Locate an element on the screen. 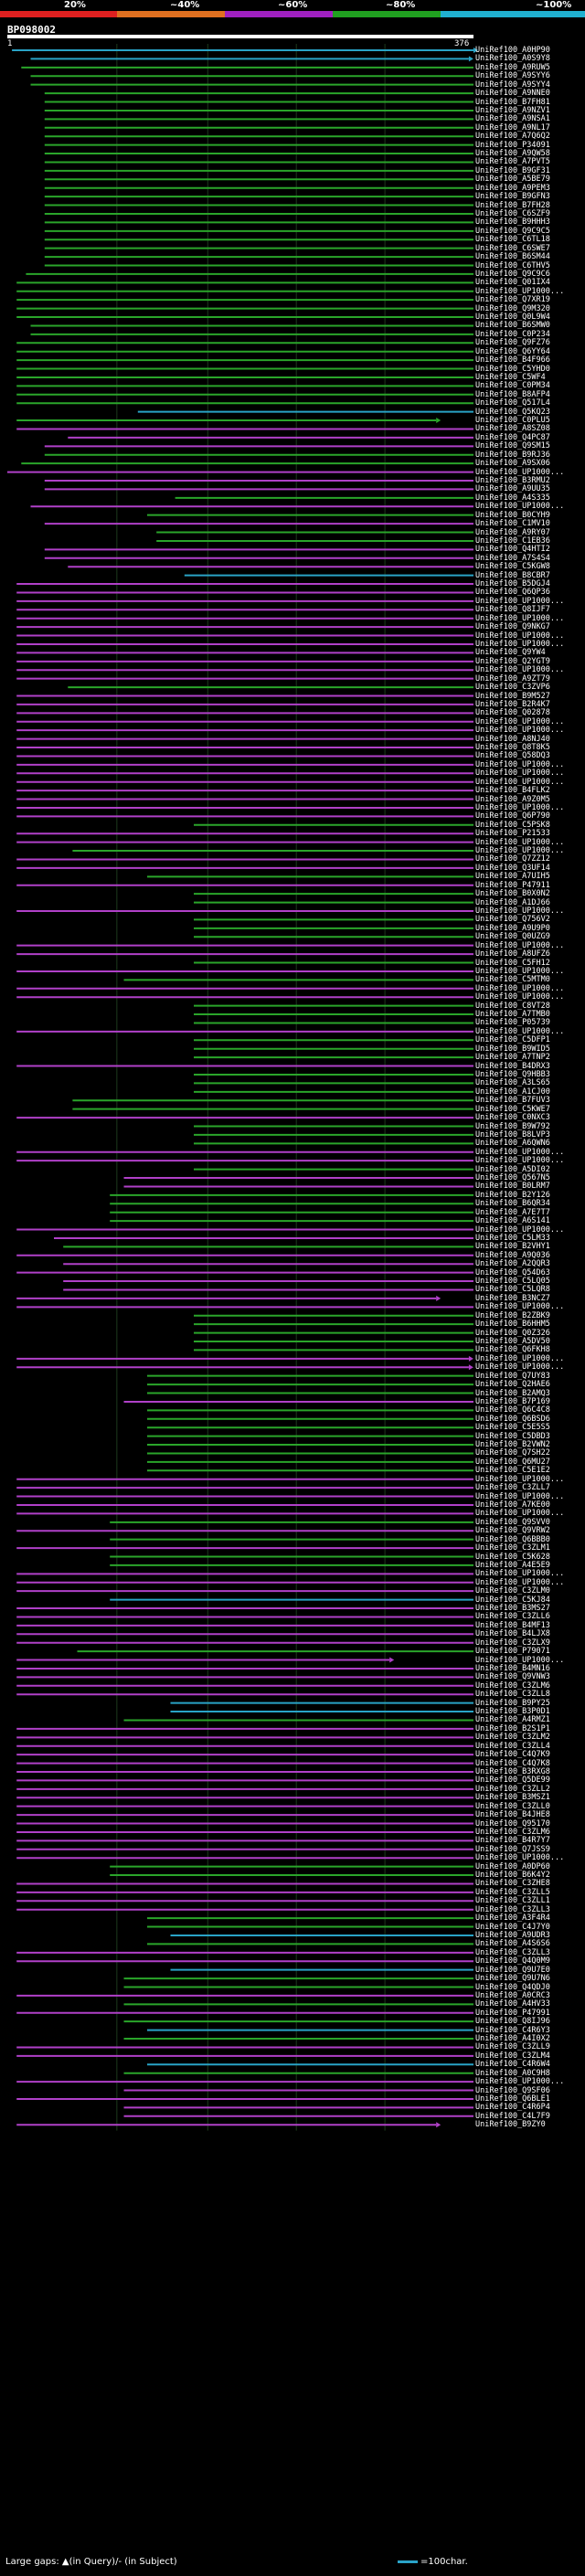 Image resolution: width=585 pixels, height=2576 pixels. hit-label: UniRef100_Q9VNW3 is located at coordinates (512, 1677).